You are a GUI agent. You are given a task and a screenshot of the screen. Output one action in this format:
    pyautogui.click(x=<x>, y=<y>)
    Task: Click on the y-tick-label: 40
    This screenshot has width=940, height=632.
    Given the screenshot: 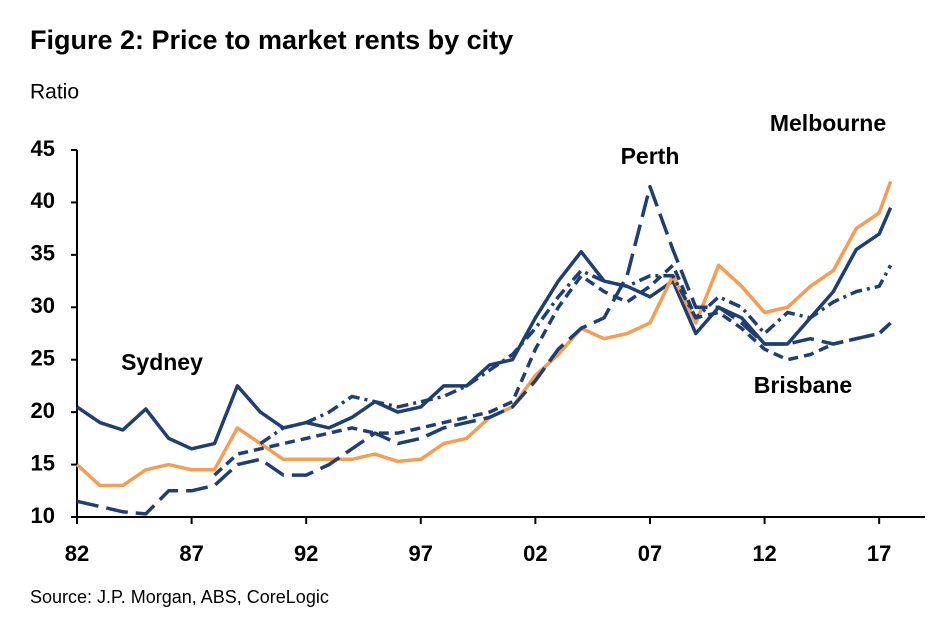 What is the action you would take?
    pyautogui.click(x=43, y=200)
    